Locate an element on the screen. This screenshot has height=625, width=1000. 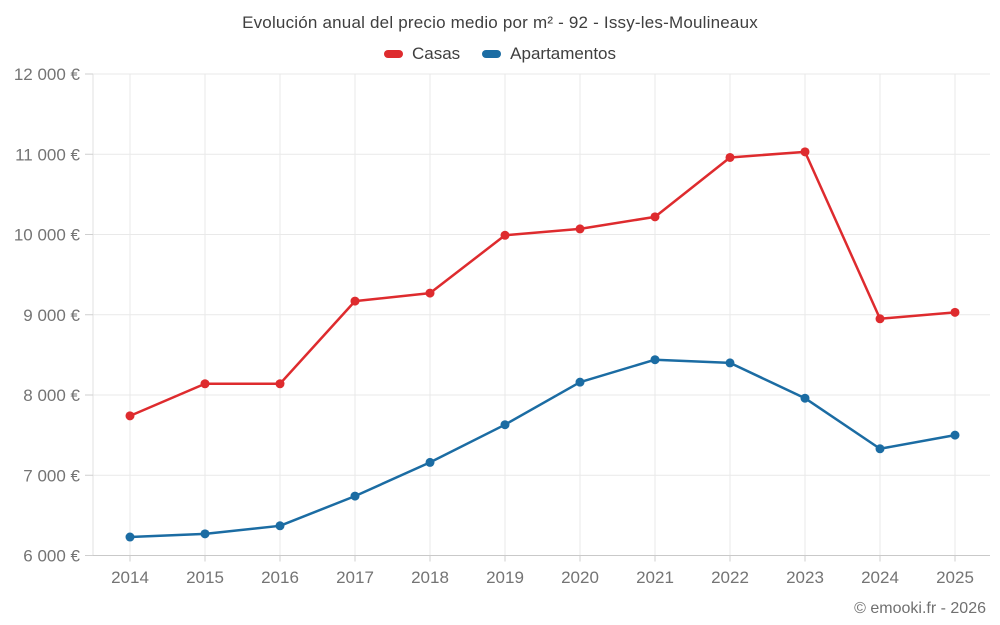
x-axis-label: 2014 is located at coordinates (130, 577).